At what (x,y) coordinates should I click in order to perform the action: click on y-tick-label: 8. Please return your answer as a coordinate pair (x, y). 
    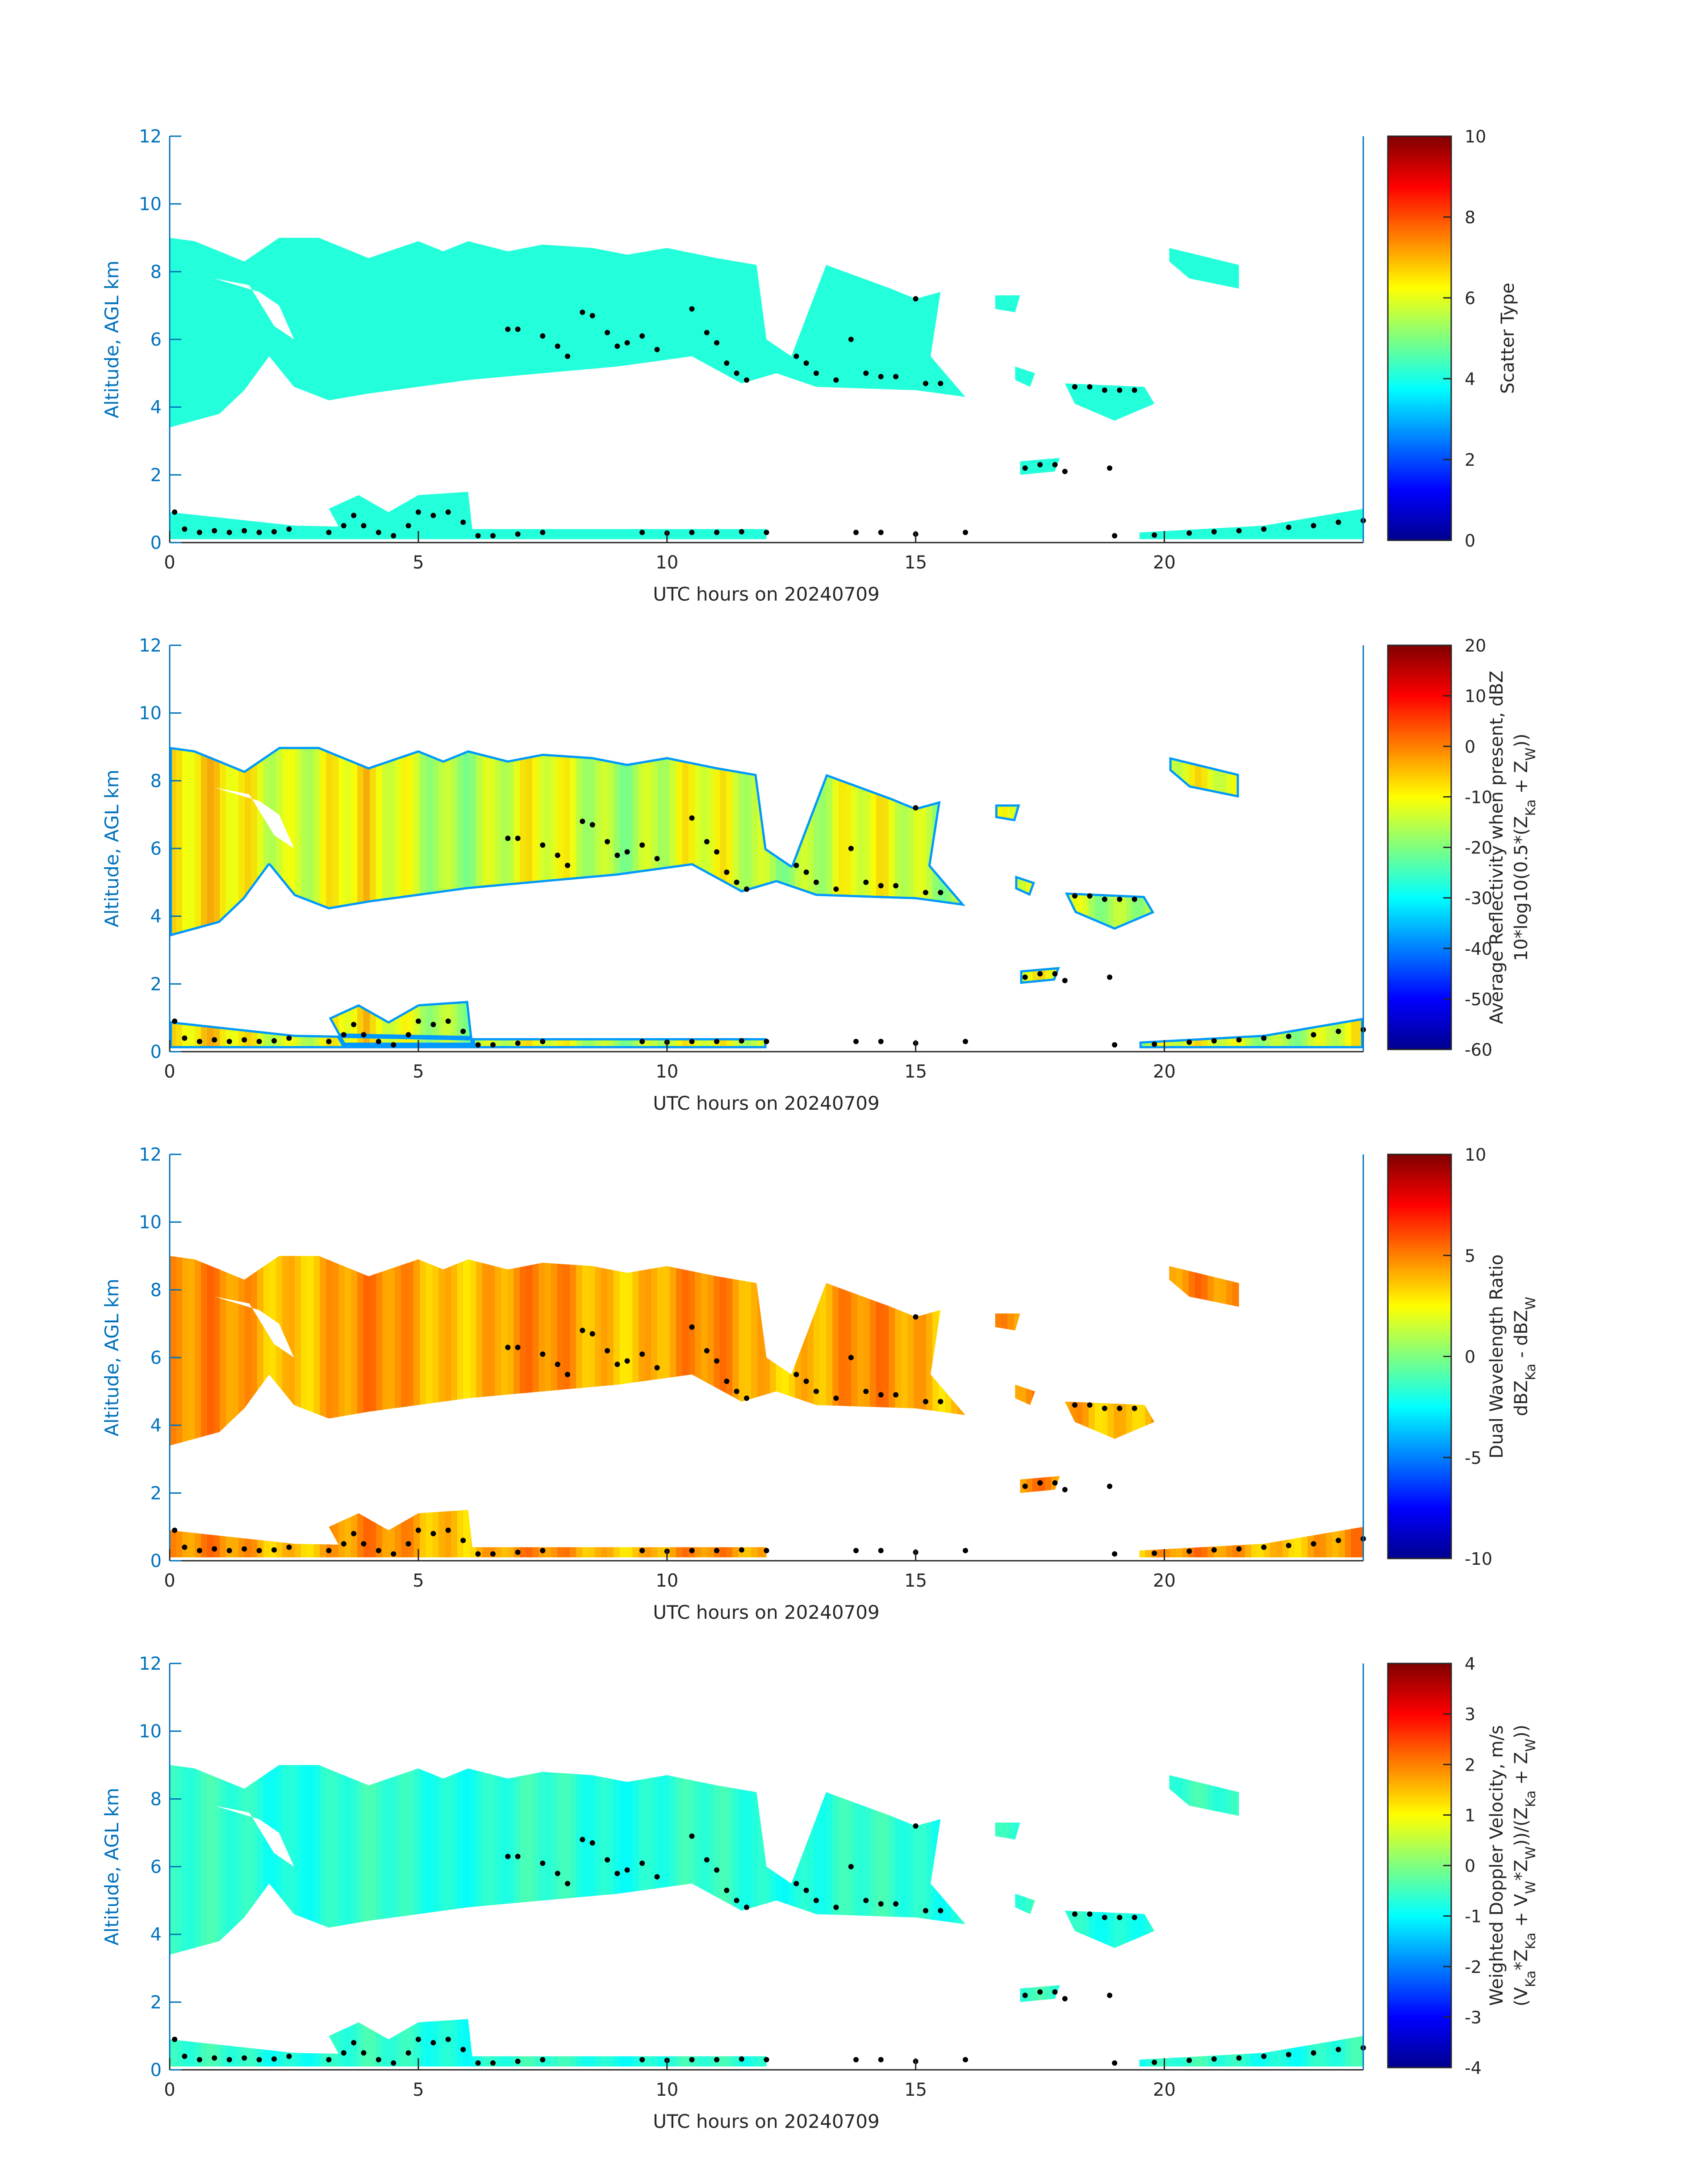
    Looking at the image, I should click on (156, 272).